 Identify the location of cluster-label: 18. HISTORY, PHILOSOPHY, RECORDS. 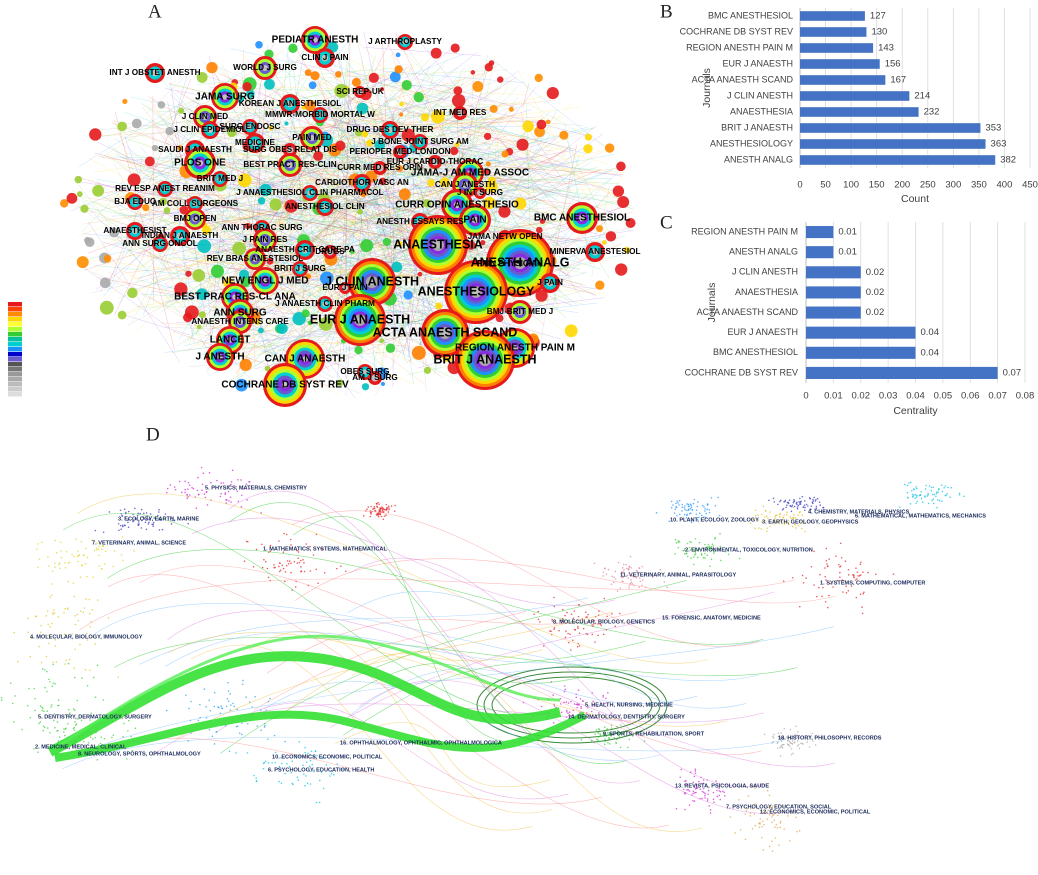
(830, 738).